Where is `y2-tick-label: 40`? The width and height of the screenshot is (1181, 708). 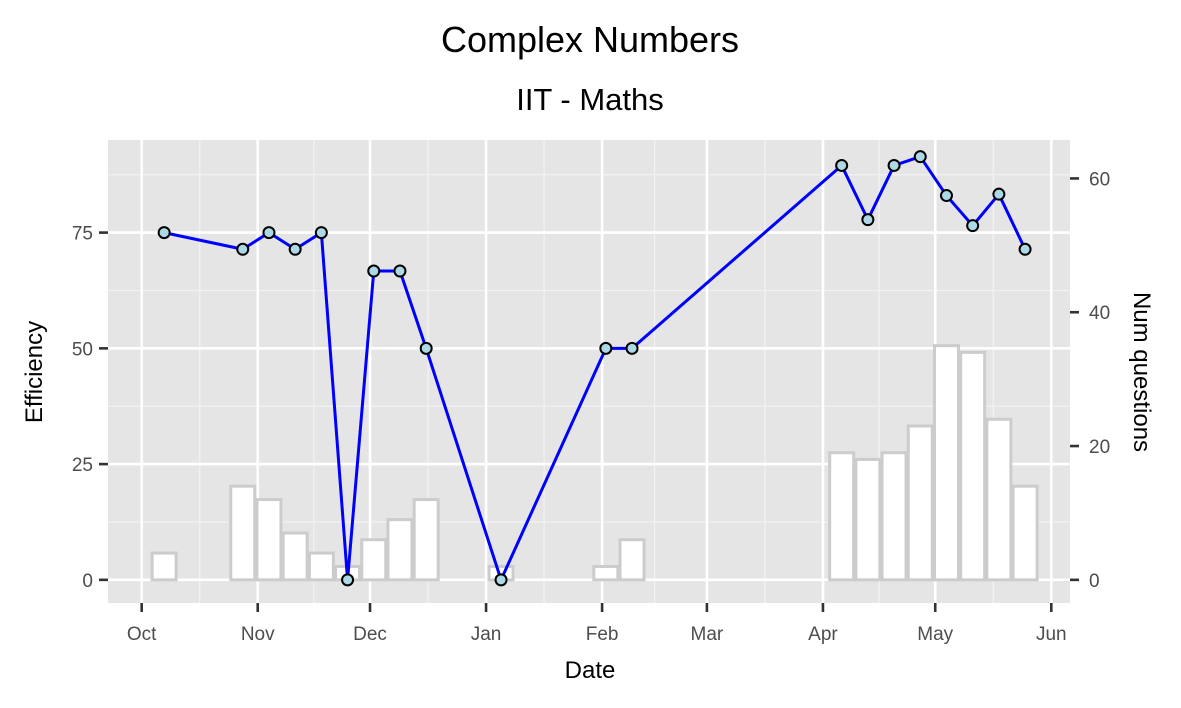
y2-tick-label: 40 is located at coordinates (1099, 313).